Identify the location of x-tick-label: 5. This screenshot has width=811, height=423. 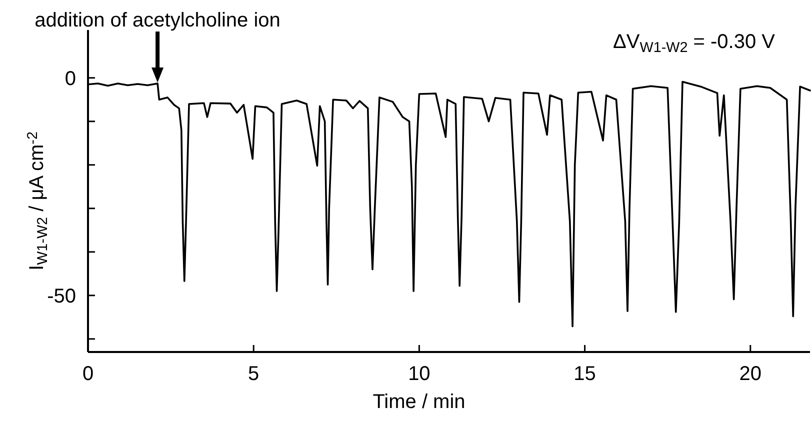
(254, 374).